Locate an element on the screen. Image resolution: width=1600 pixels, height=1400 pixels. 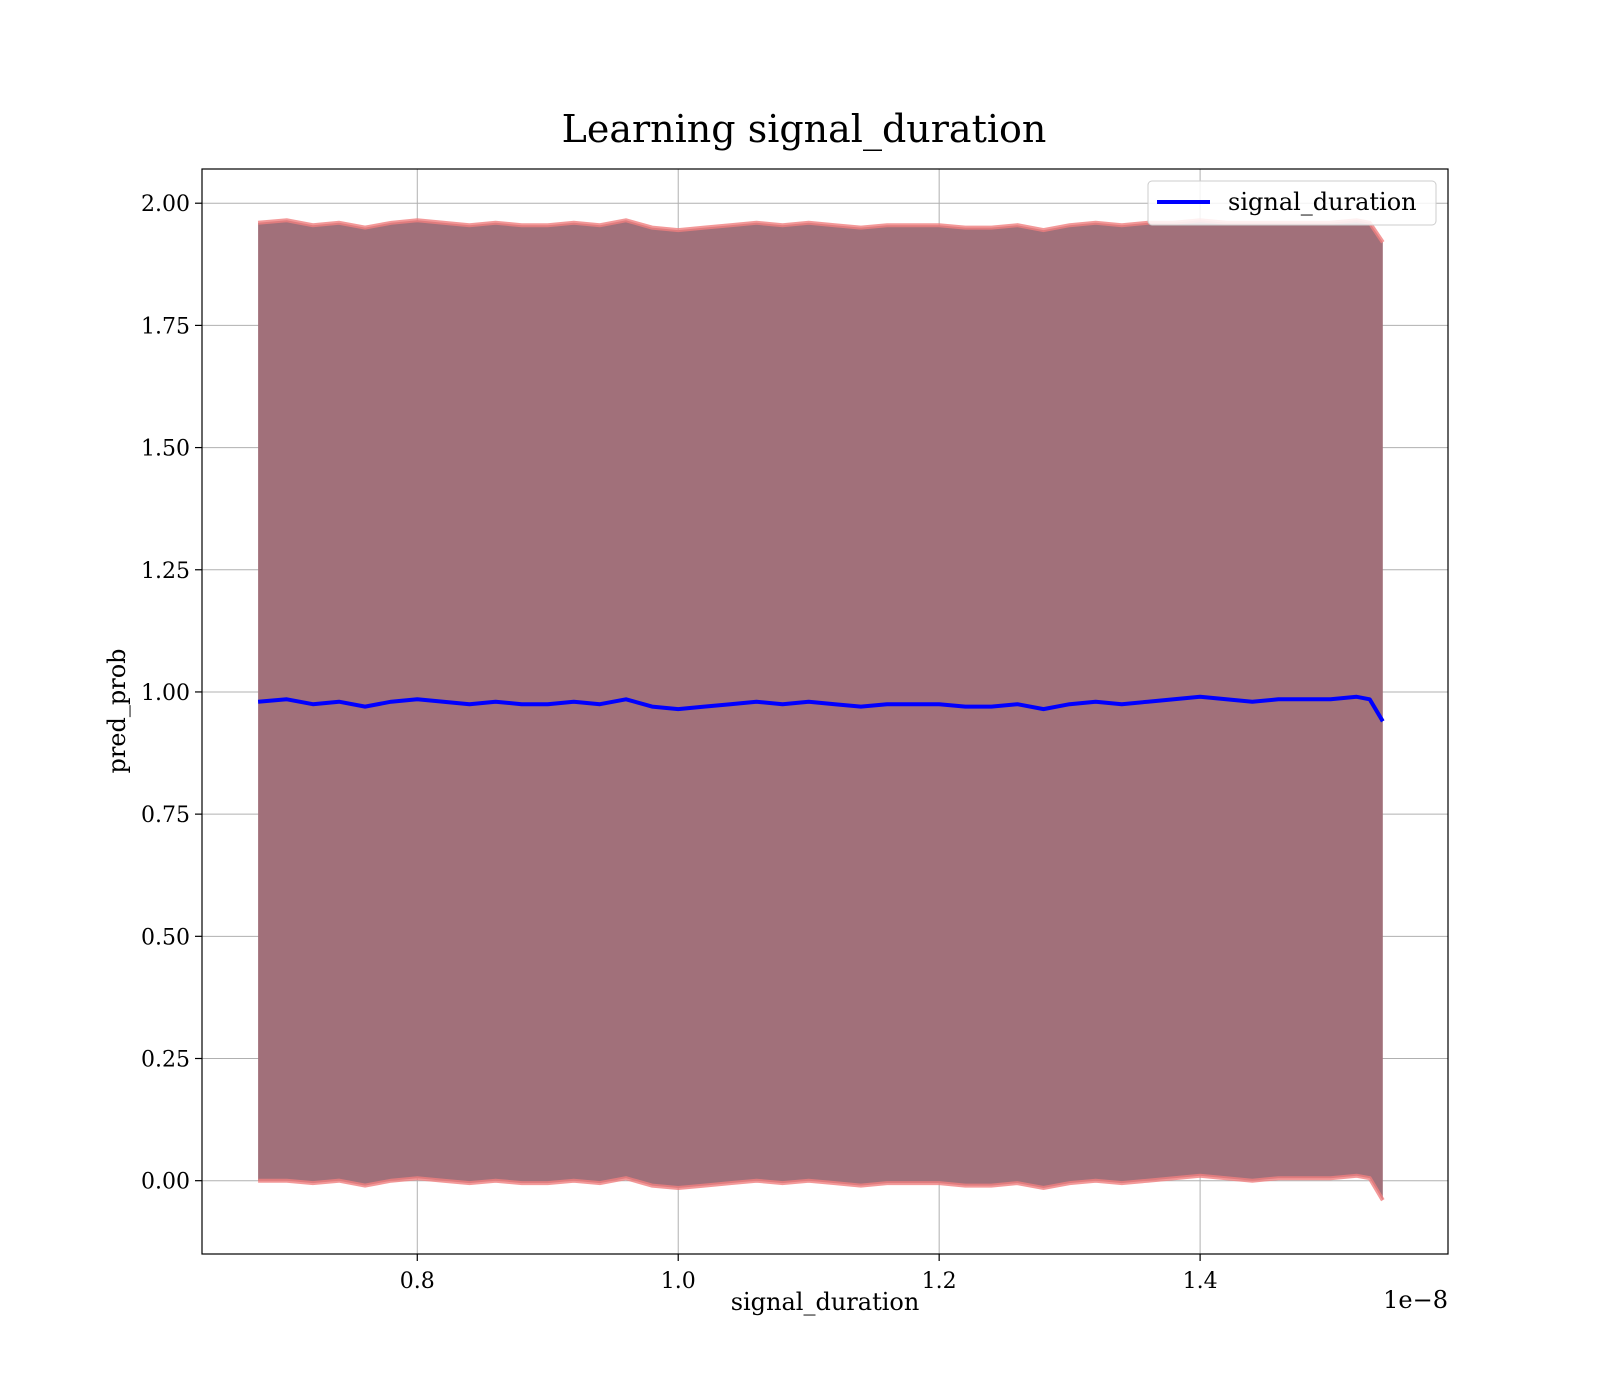
legend: signal_duration is located at coordinates (1292, 203).